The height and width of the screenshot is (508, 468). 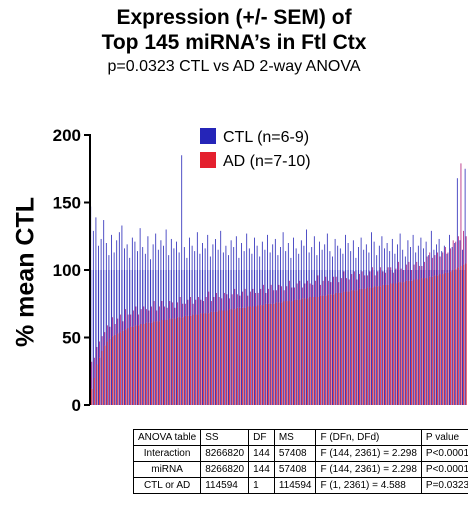 I want to click on anova-cell: 1, so click(x=261, y=485).